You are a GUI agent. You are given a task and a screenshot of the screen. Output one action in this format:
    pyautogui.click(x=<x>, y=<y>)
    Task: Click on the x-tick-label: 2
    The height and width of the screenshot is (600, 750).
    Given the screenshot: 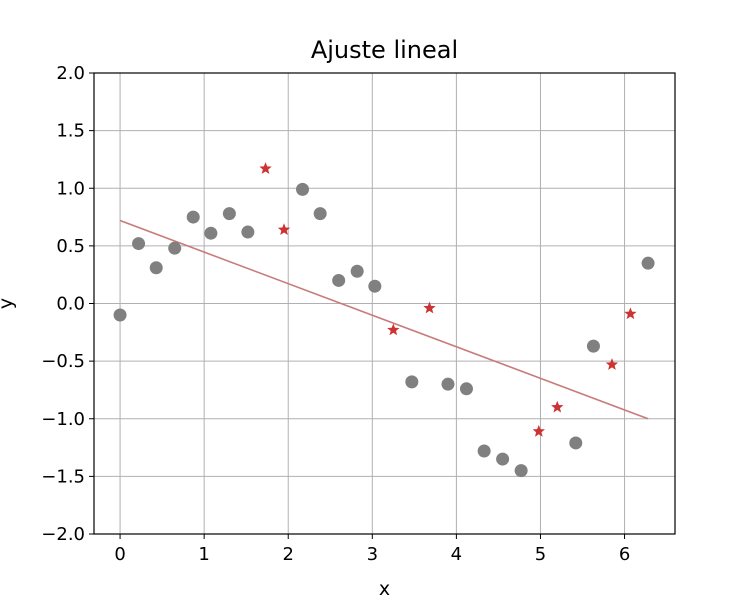 What is the action you would take?
    pyautogui.click(x=288, y=554)
    